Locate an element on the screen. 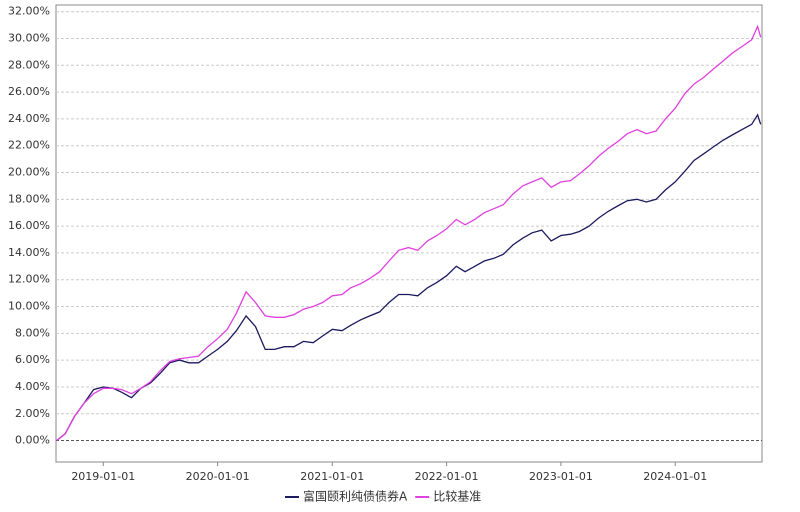 Image resolution: width=800 pixels, height=512 pixels. y-tick-label: 32.00% is located at coordinates (29, 11).